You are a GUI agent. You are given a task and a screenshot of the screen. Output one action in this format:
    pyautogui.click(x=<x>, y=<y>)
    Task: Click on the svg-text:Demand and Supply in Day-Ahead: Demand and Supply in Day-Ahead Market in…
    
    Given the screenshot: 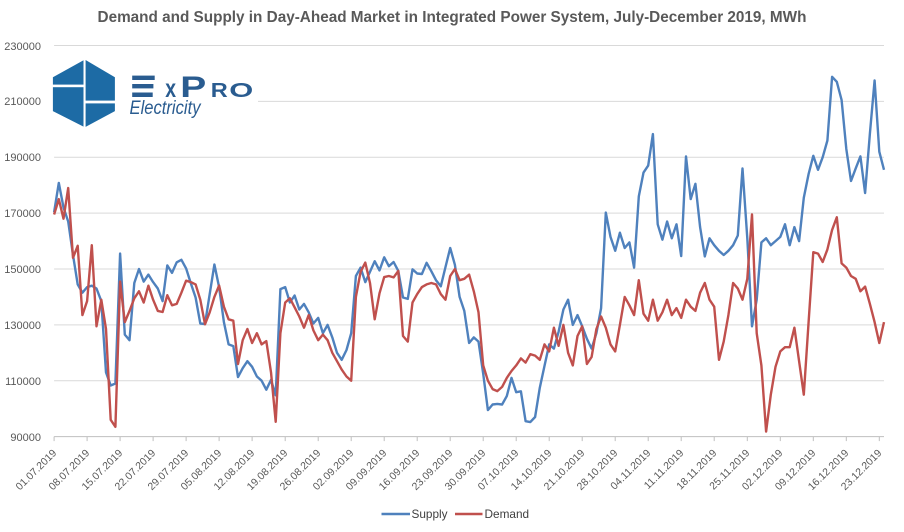 What is the action you would take?
    pyautogui.click(x=452, y=17)
    